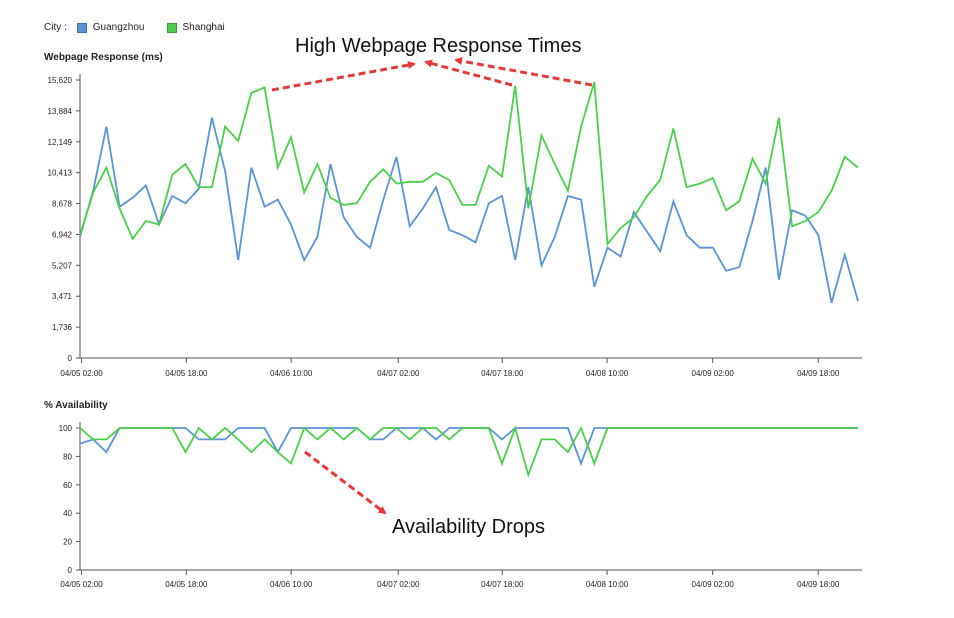 This screenshot has height=618, width=954. Describe the element at coordinates (67, 513) in the screenshot. I see `y-tick-label: 40` at that location.